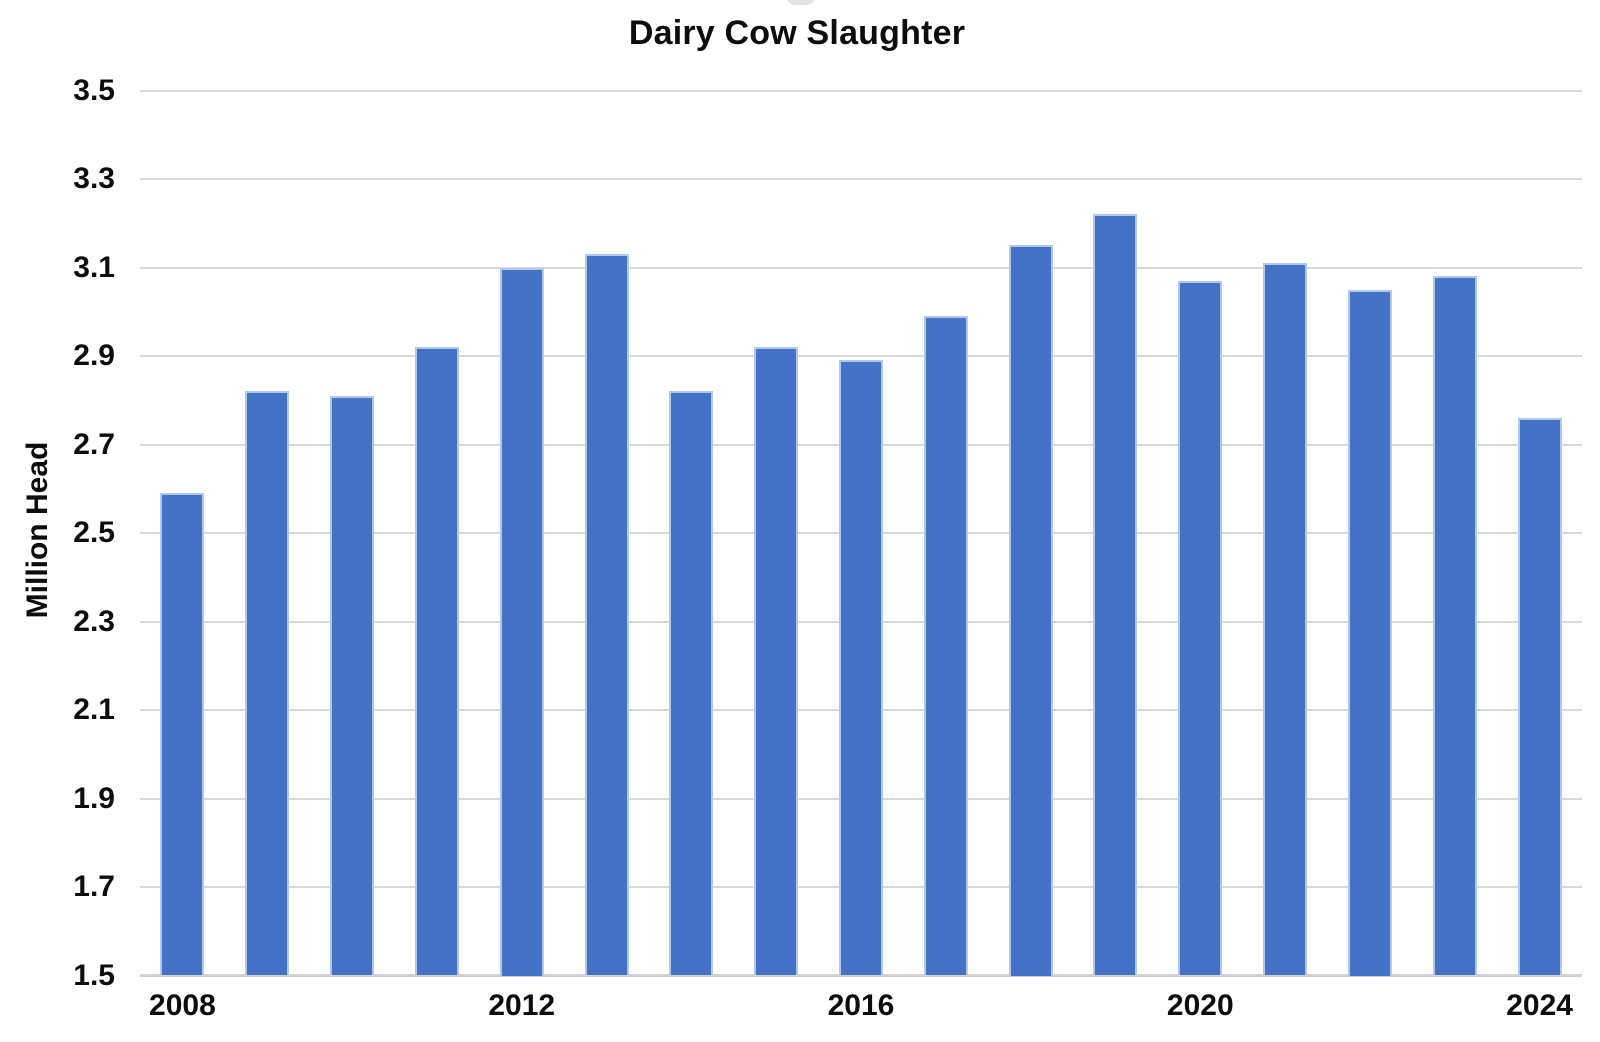 The height and width of the screenshot is (1042, 1600). Describe the element at coordinates (94, 621) in the screenshot. I see `y-tick-label: 2.3` at that location.